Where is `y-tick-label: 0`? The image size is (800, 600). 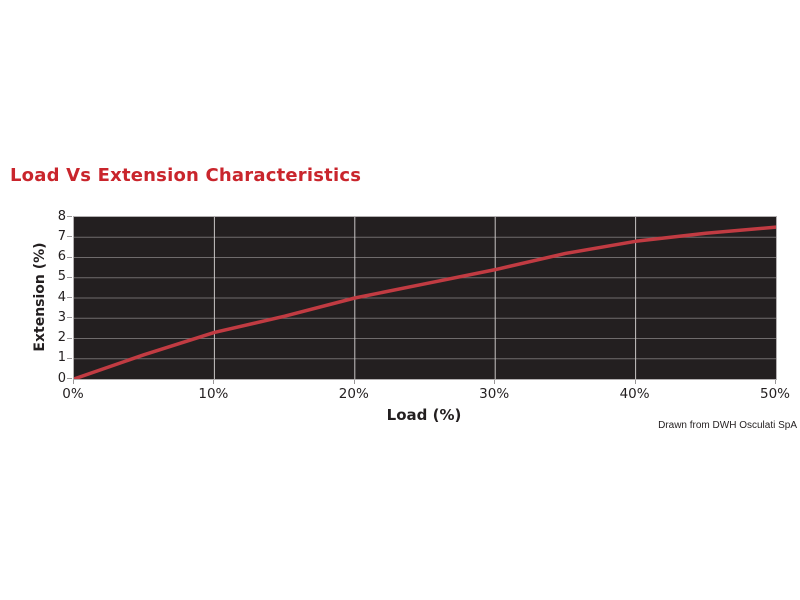 y-tick-label: 0 is located at coordinates (61, 378).